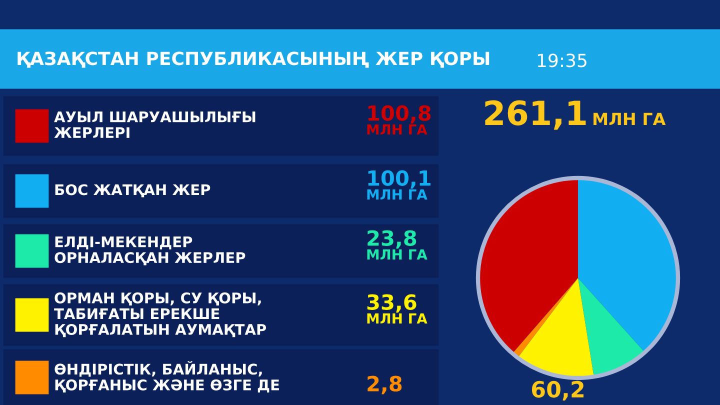  I want to click on text: 60,2, so click(558, 390).